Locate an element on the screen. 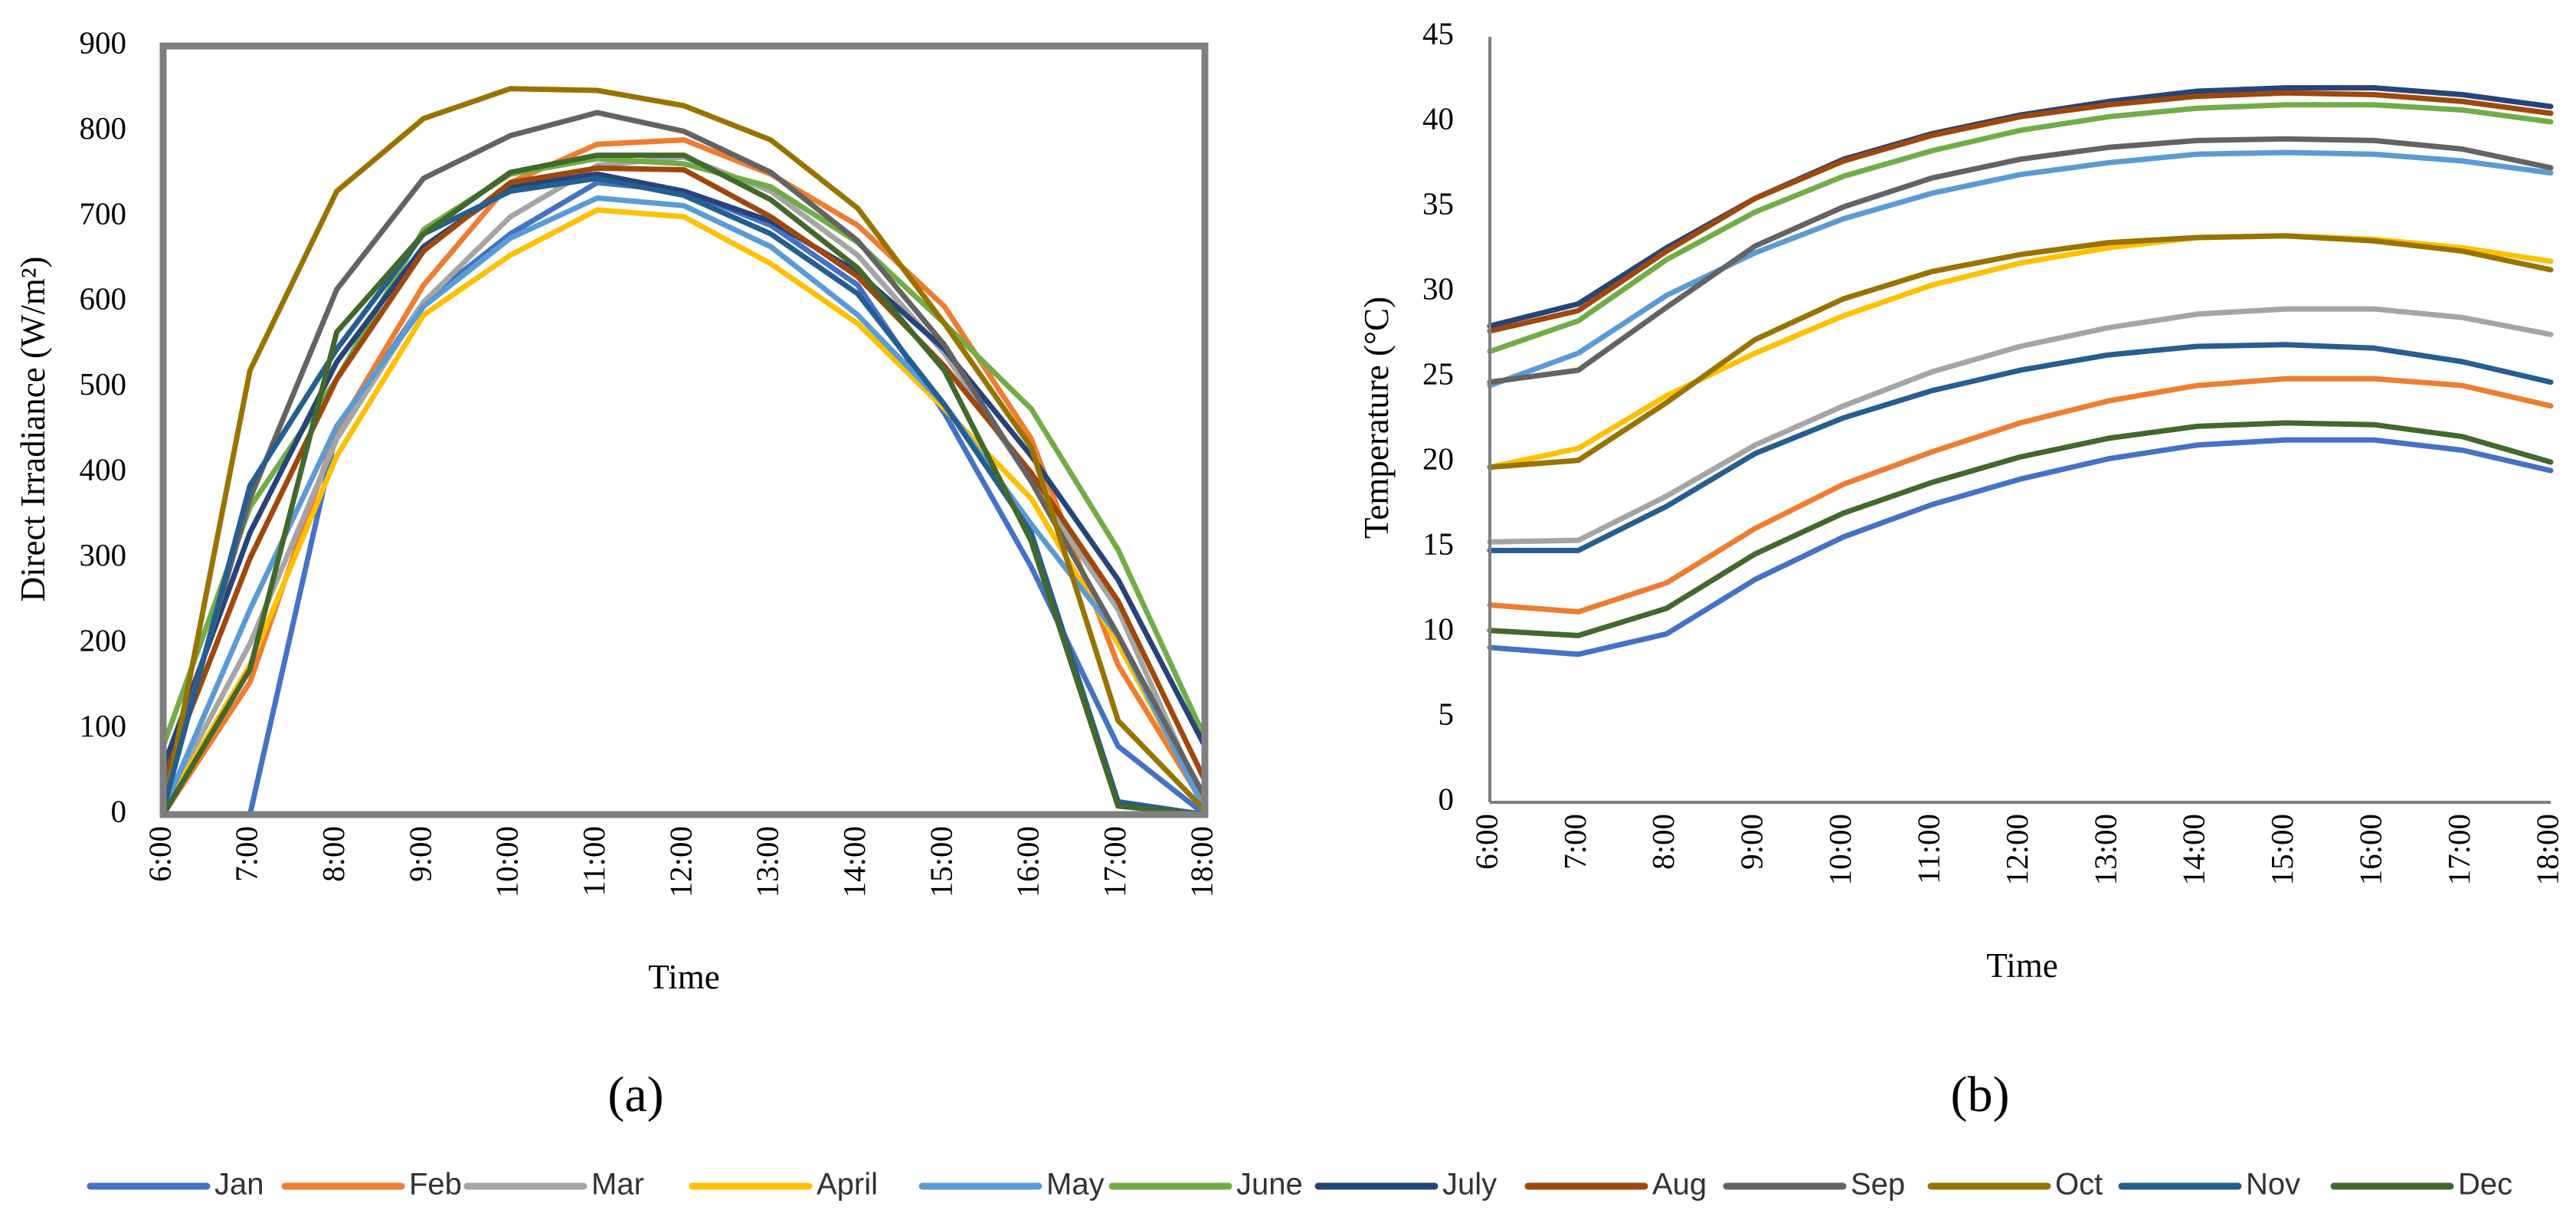 The height and width of the screenshot is (1223, 2576). panel-a-y-tick-label: 700 is located at coordinates (103, 213).